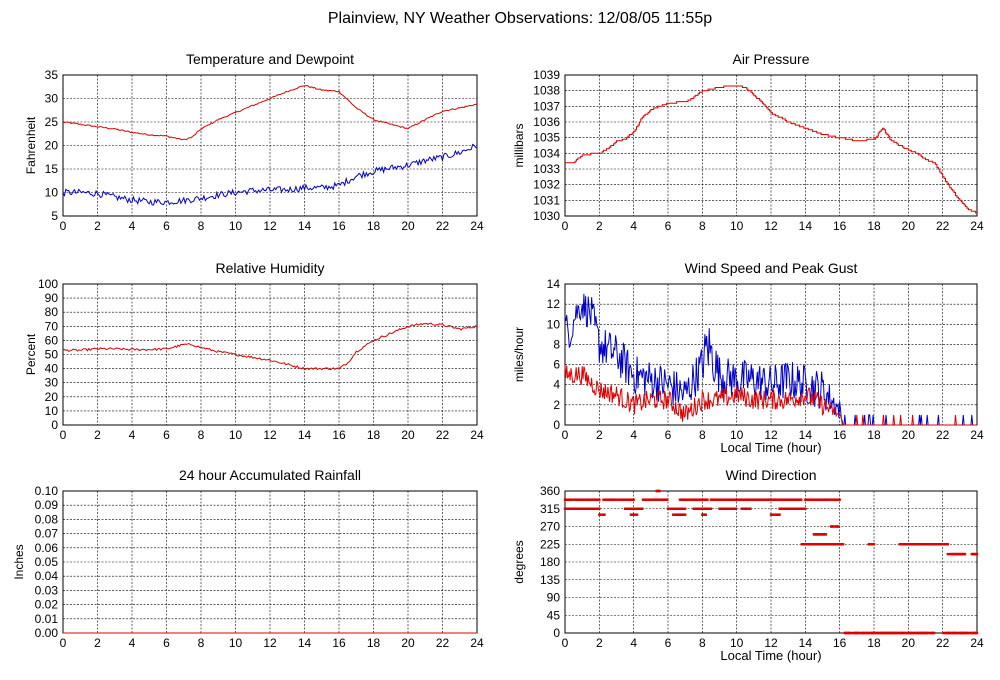 Image resolution: width=1000 pixels, height=680 pixels. What do you see at coordinates (771, 435) in the screenshot?
I see `x-tick-label: 12` at bounding box center [771, 435].